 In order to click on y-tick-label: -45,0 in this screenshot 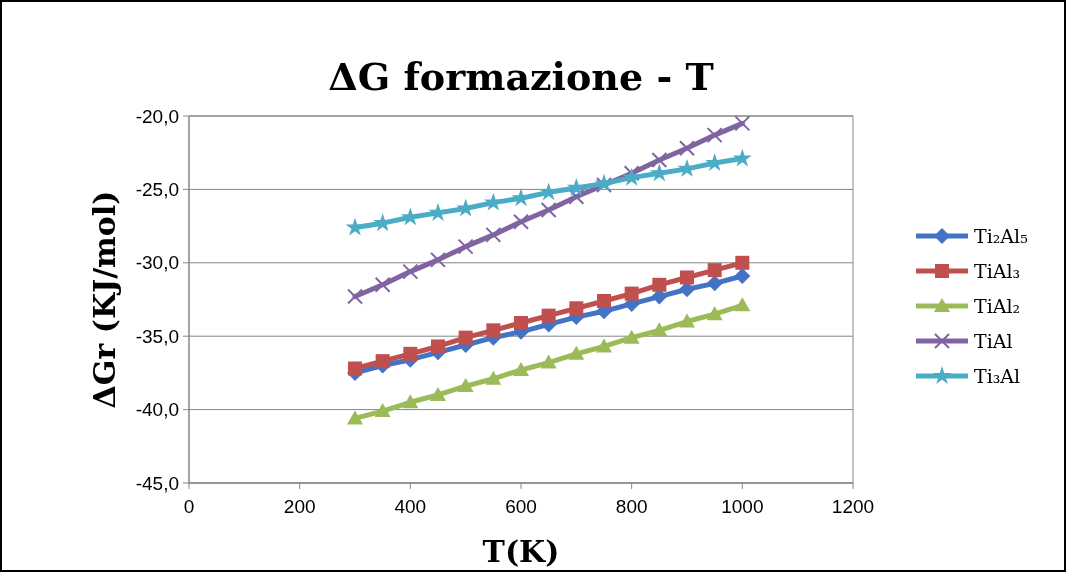, I will do `click(157, 483)`.